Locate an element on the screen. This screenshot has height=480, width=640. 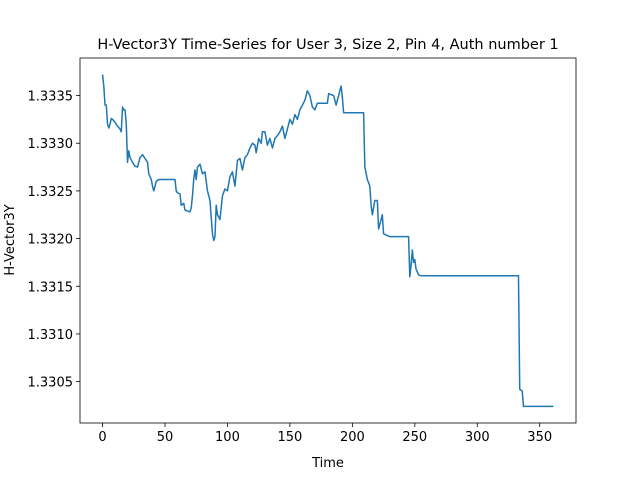
y-axis-label: H-Vector3Y is located at coordinates (10, 239).